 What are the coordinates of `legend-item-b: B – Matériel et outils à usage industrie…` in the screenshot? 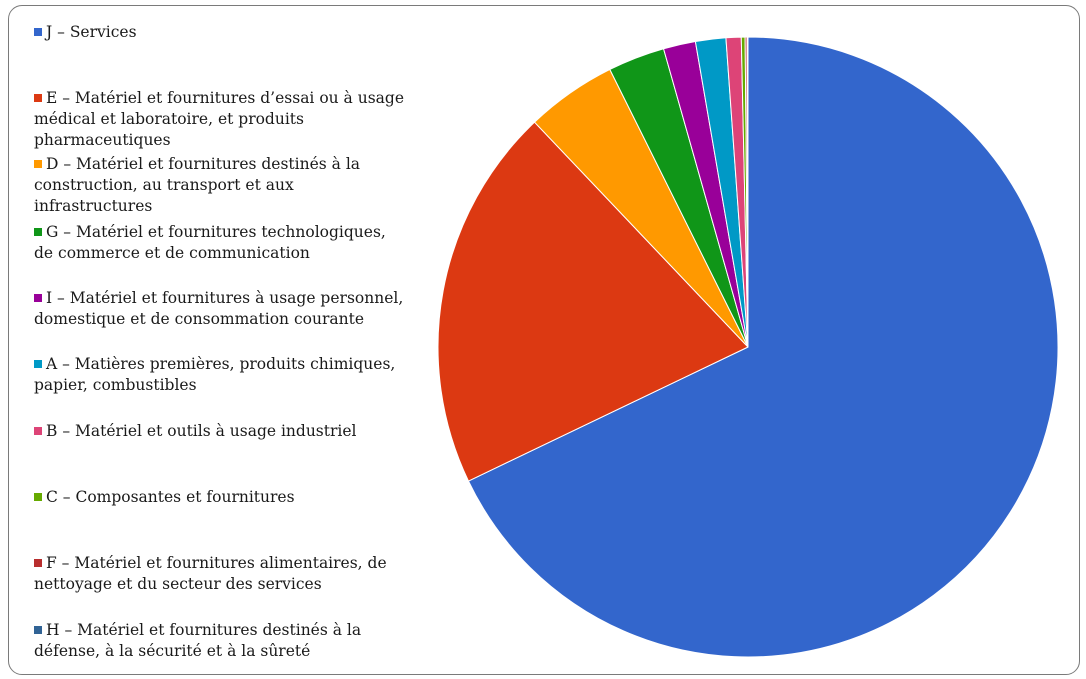 It's located at (219, 431).